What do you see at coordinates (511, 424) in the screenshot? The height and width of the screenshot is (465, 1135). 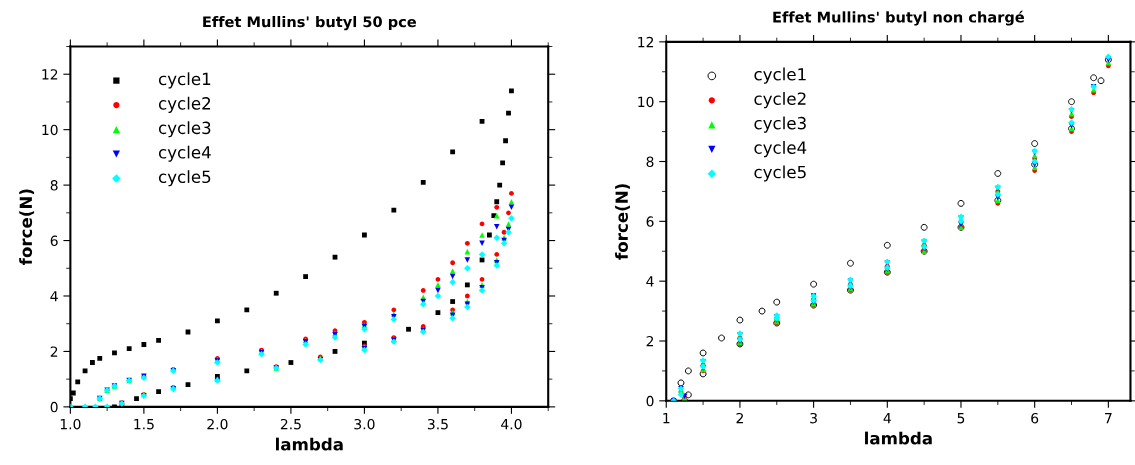 I see `x-tick-label: 4.0` at bounding box center [511, 424].